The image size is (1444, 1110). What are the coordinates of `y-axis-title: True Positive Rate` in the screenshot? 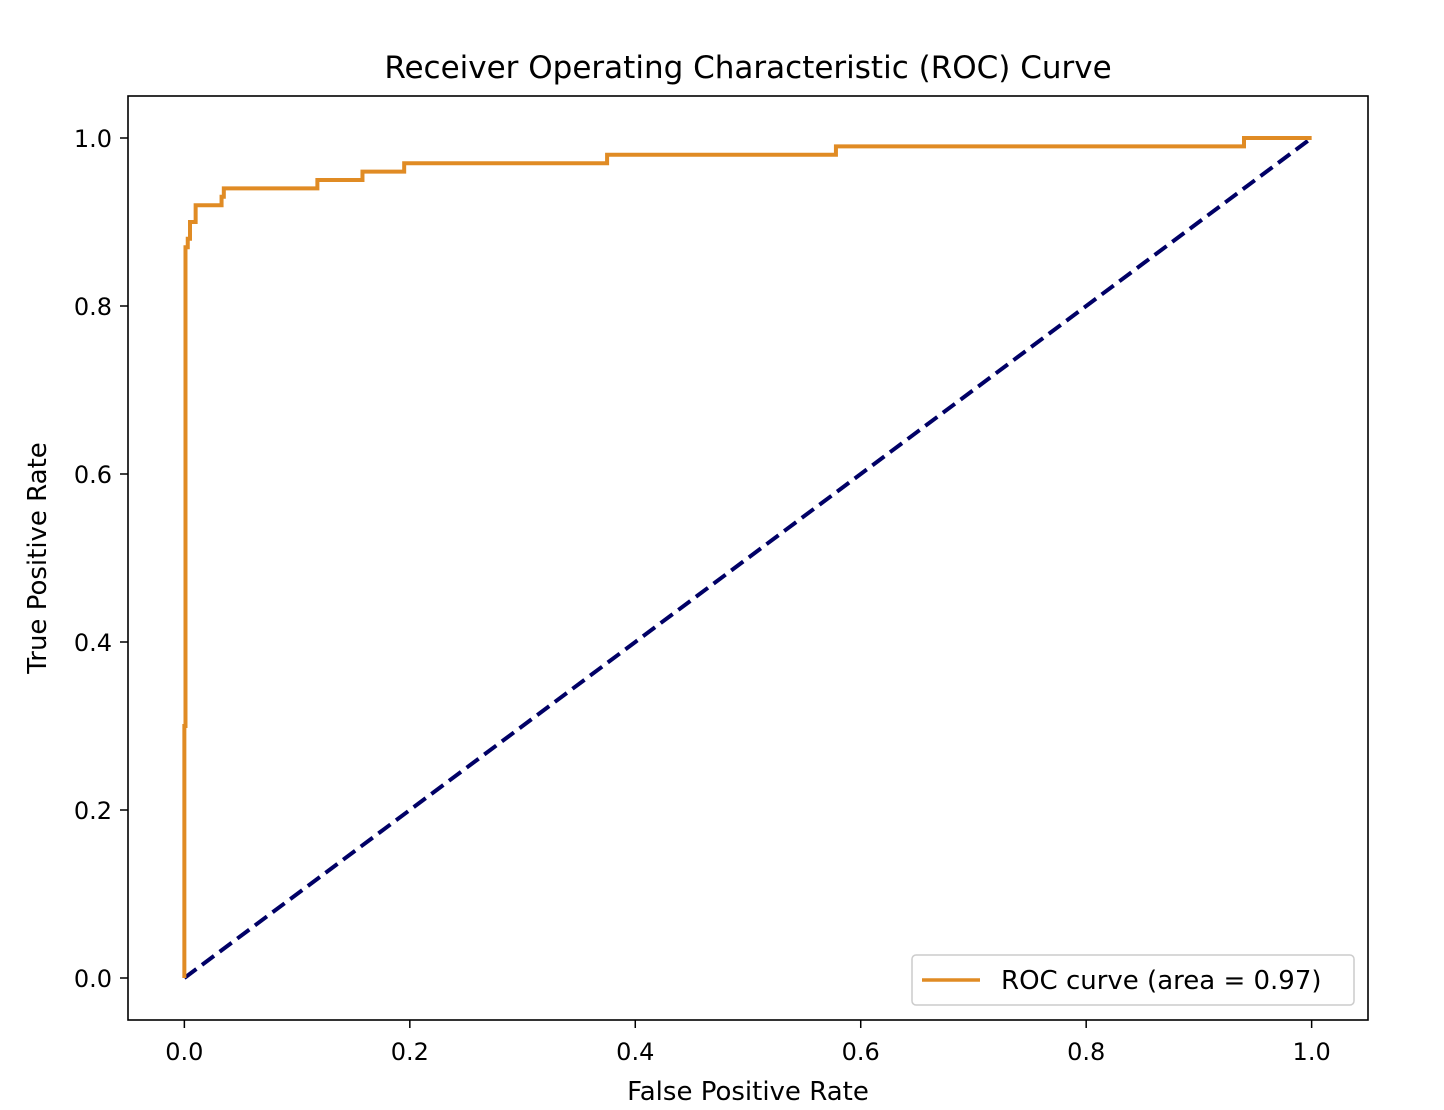 It's located at (38, 558).